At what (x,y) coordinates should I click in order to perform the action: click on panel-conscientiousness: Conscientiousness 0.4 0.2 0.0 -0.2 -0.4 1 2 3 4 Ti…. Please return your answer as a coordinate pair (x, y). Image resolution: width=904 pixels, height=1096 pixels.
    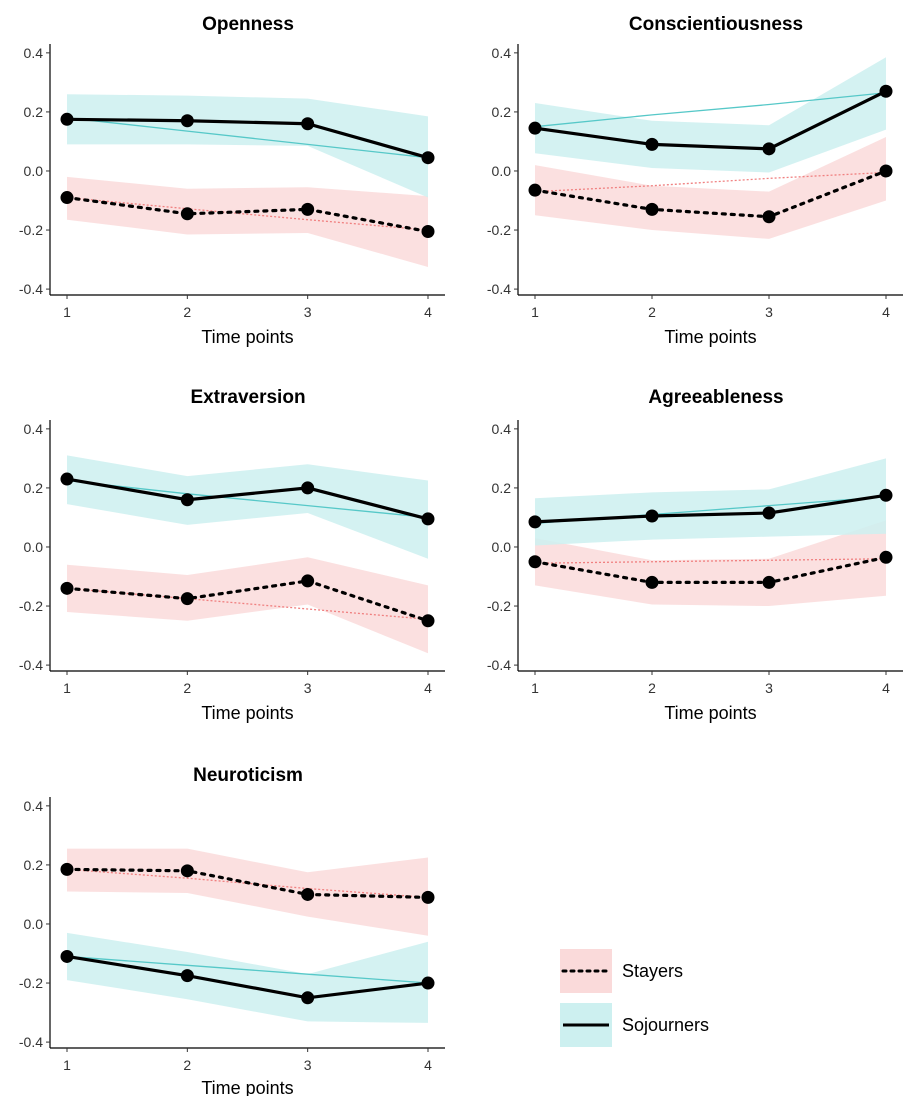
    Looking at the image, I should click on (695, 180).